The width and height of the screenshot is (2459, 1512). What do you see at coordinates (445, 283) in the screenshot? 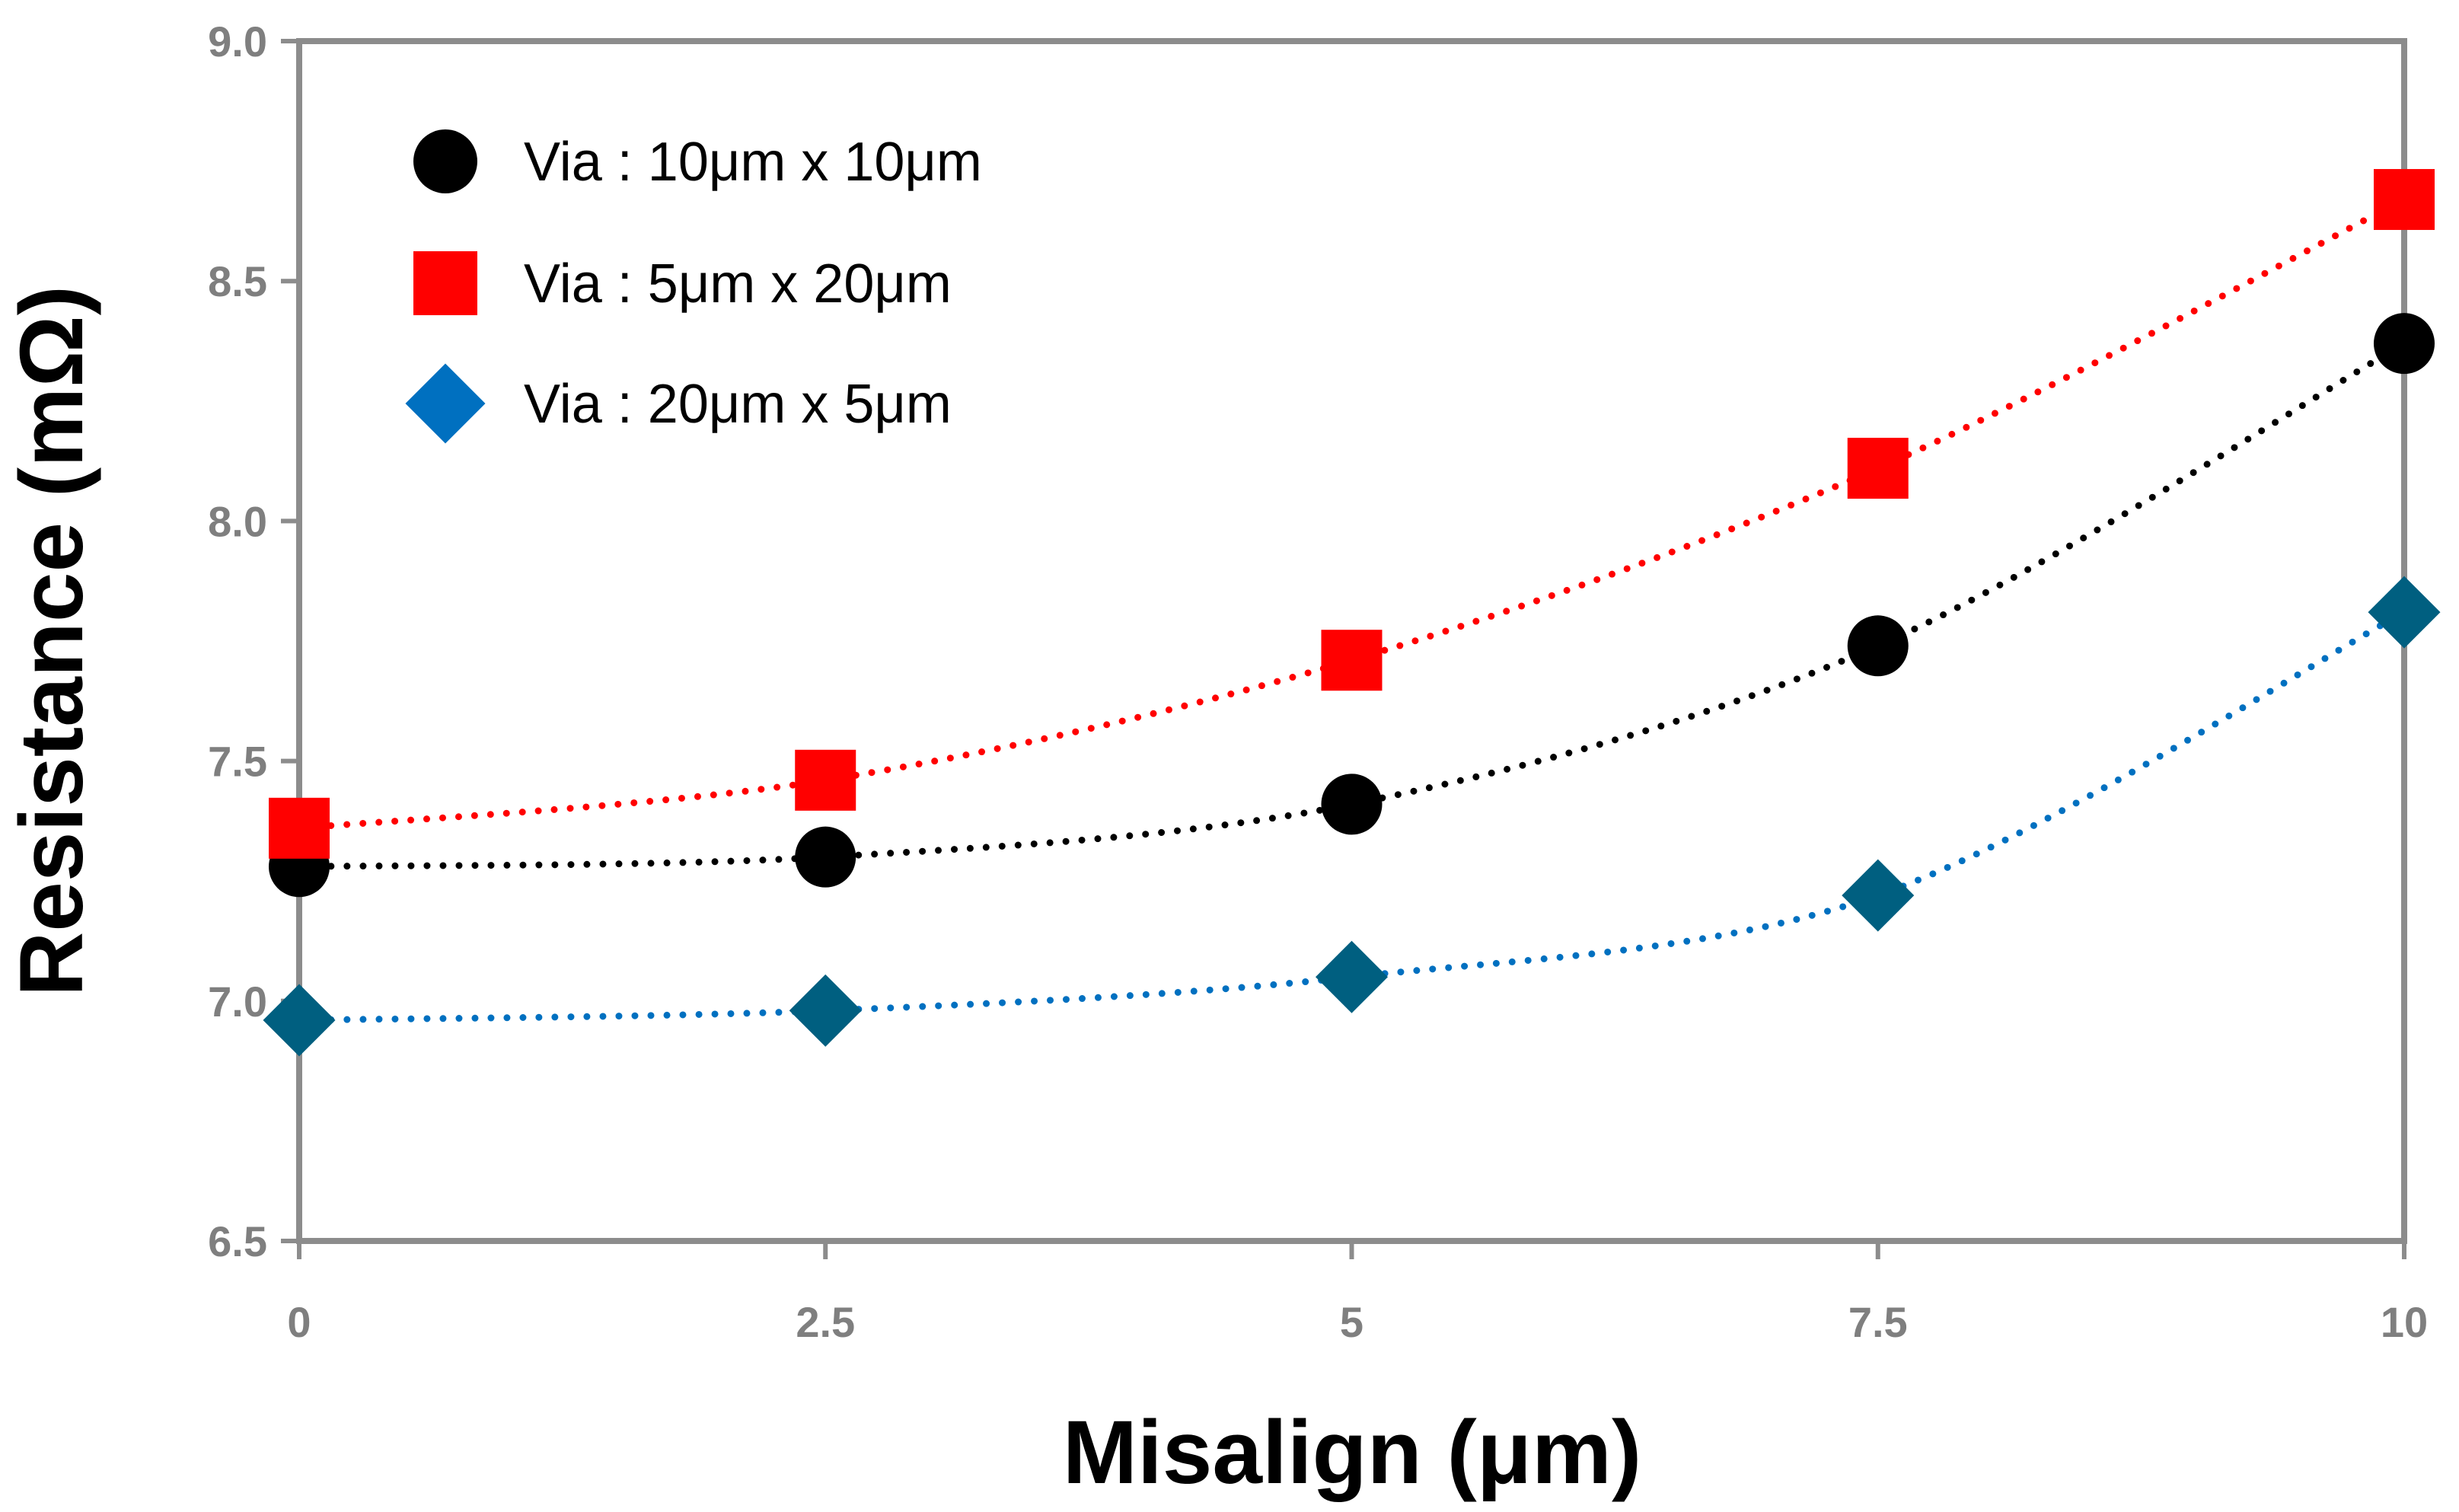
I see `legend-marker-square` at bounding box center [445, 283].